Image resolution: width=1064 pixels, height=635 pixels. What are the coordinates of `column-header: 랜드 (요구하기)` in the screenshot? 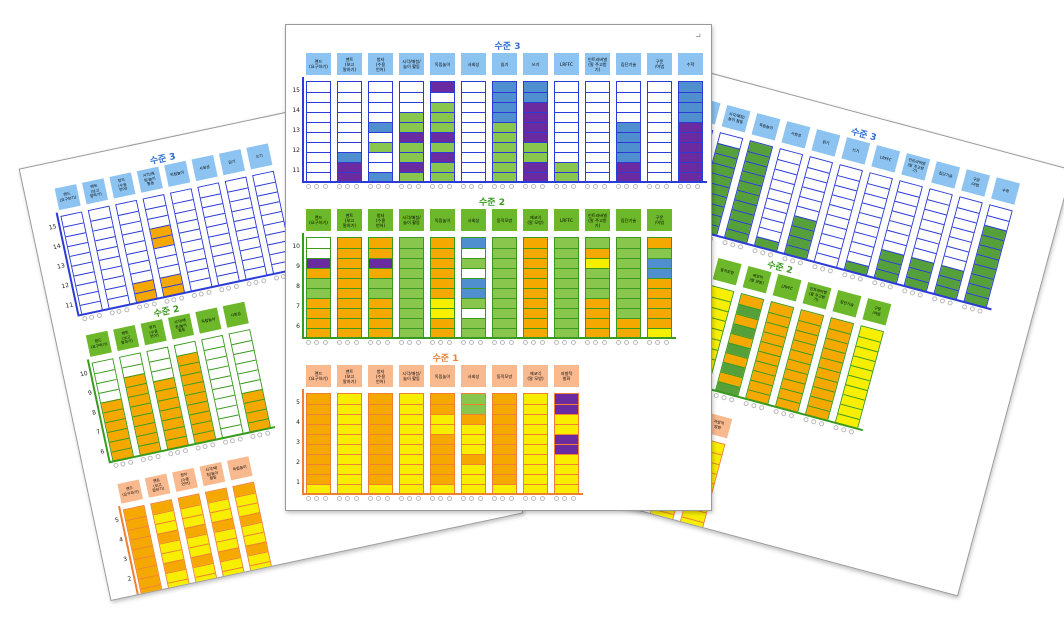 It's located at (318, 220).